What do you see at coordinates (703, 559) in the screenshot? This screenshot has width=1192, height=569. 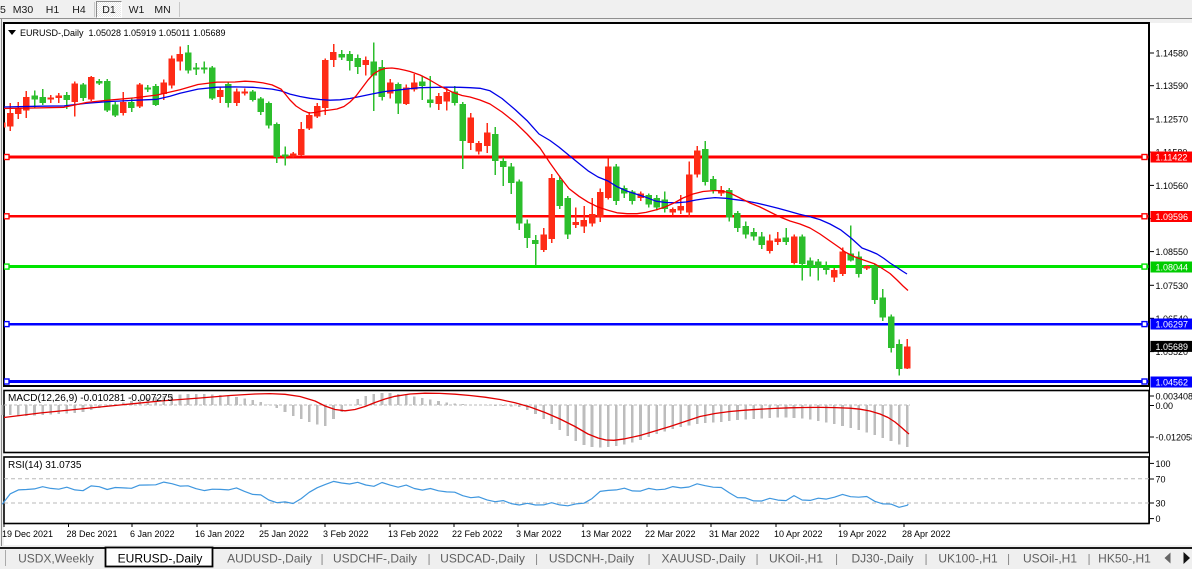 I see `svg-text: XAUUSD-,Daily` at bounding box center [703, 559].